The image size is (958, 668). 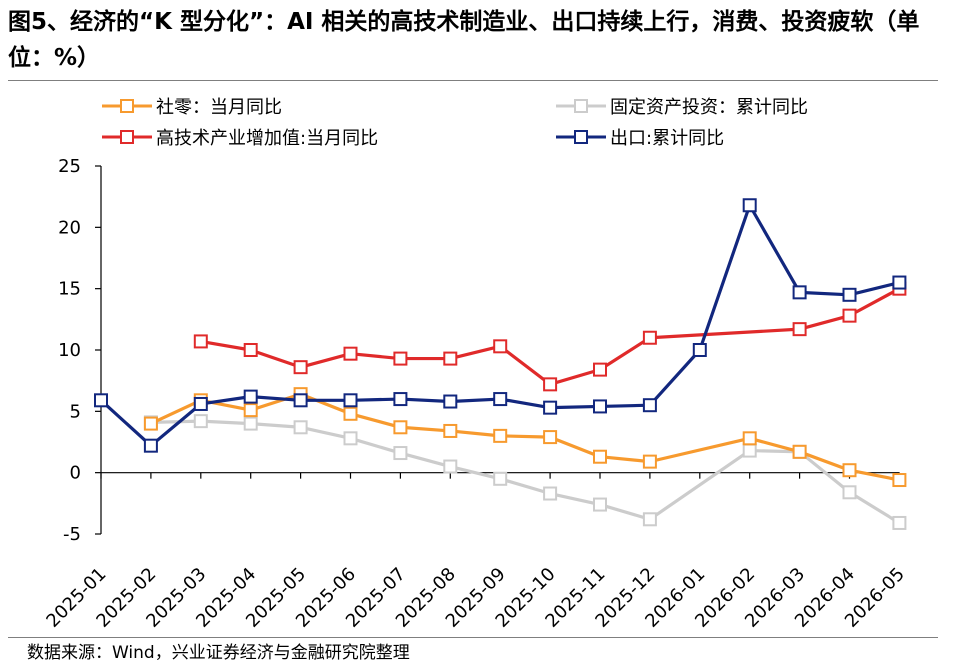 I want to click on y-tick-label: -5, so click(x=72, y=534).